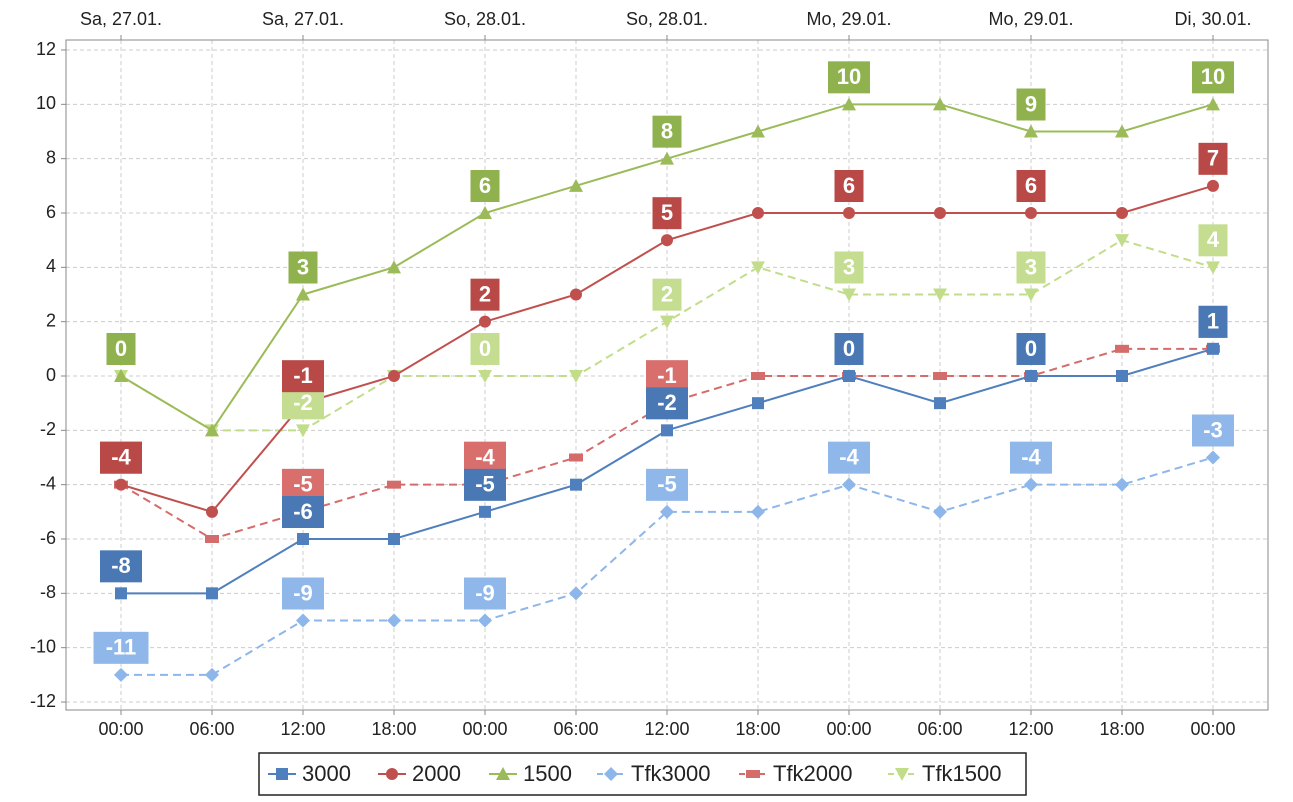 This screenshot has height=802, width=1293. Describe the element at coordinates (1213, 239) in the screenshot. I see `data-label: 4` at that location.